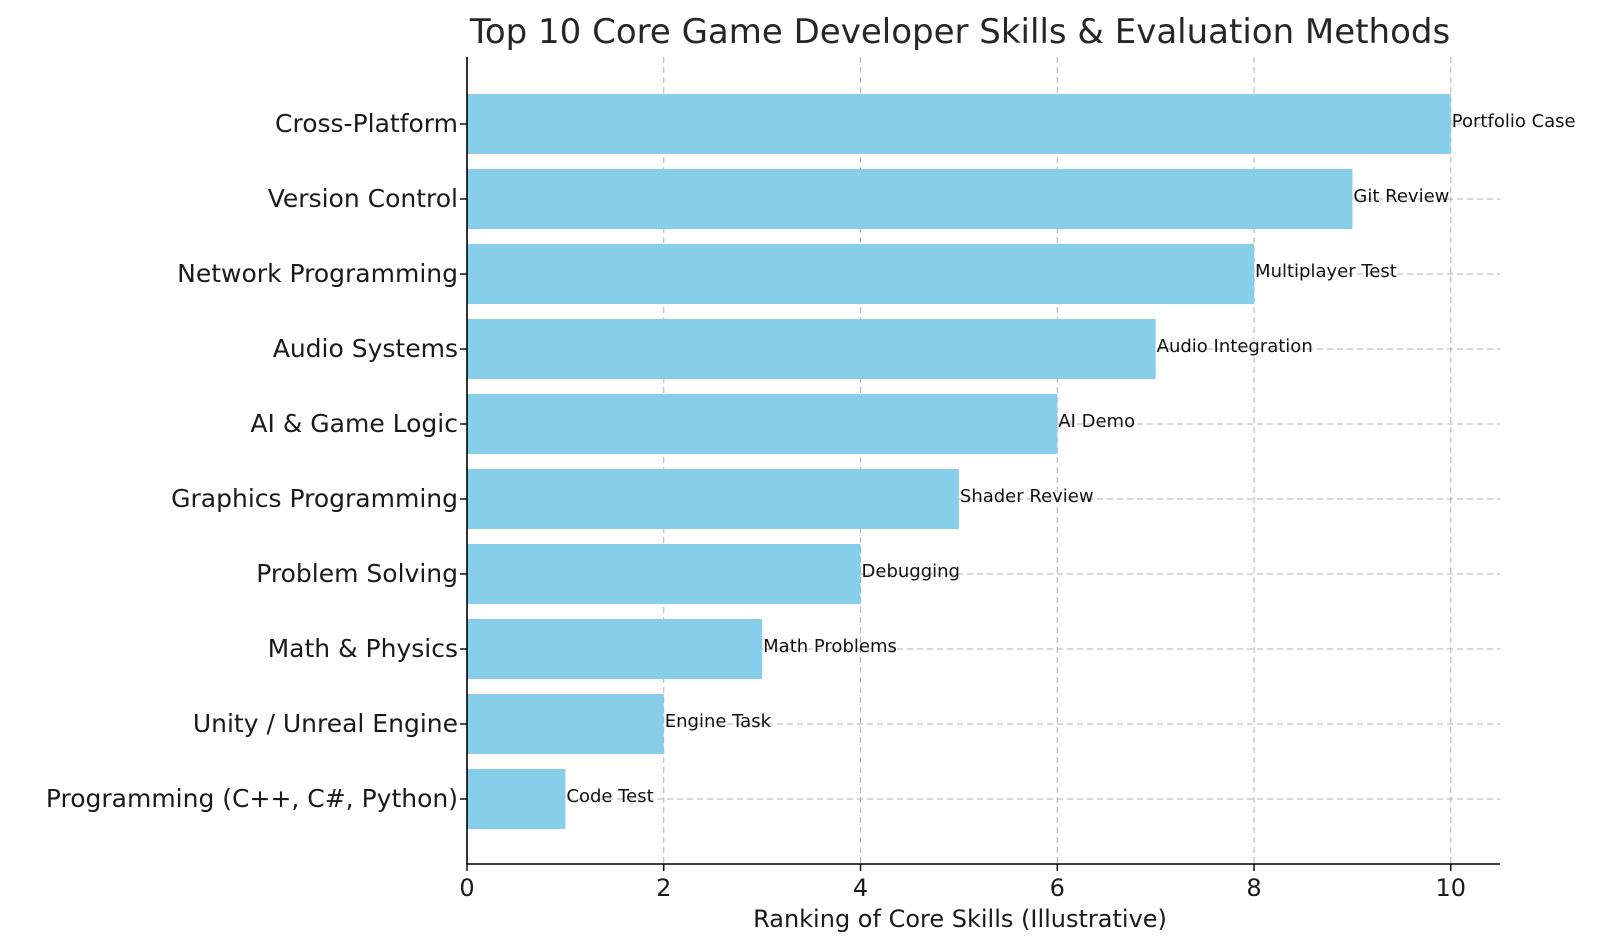 The height and width of the screenshot is (948, 1600). Describe the element at coordinates (466, 888) in the screenshot. I see `x-tick-label: 0` at that location.